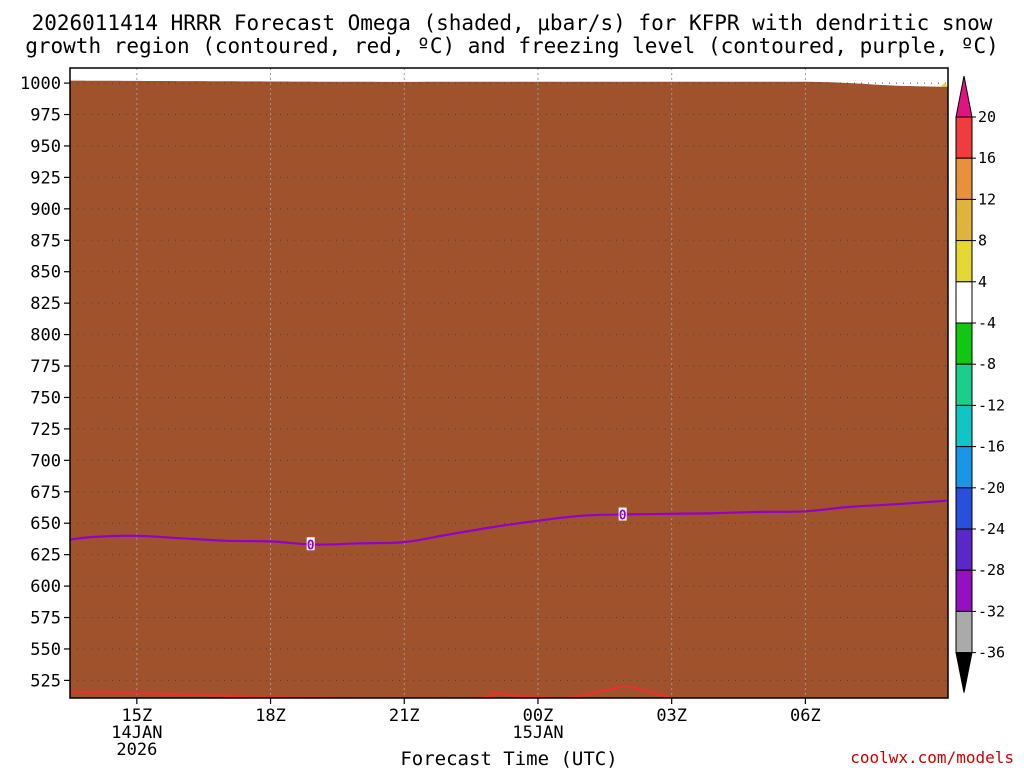 Image resolution: width=1024 pixels, height=768 pixels. What do you see at coordinates (45, 367) in the screenshot?
I see `y-tick-label: 775` at bounding box center [45, 367].